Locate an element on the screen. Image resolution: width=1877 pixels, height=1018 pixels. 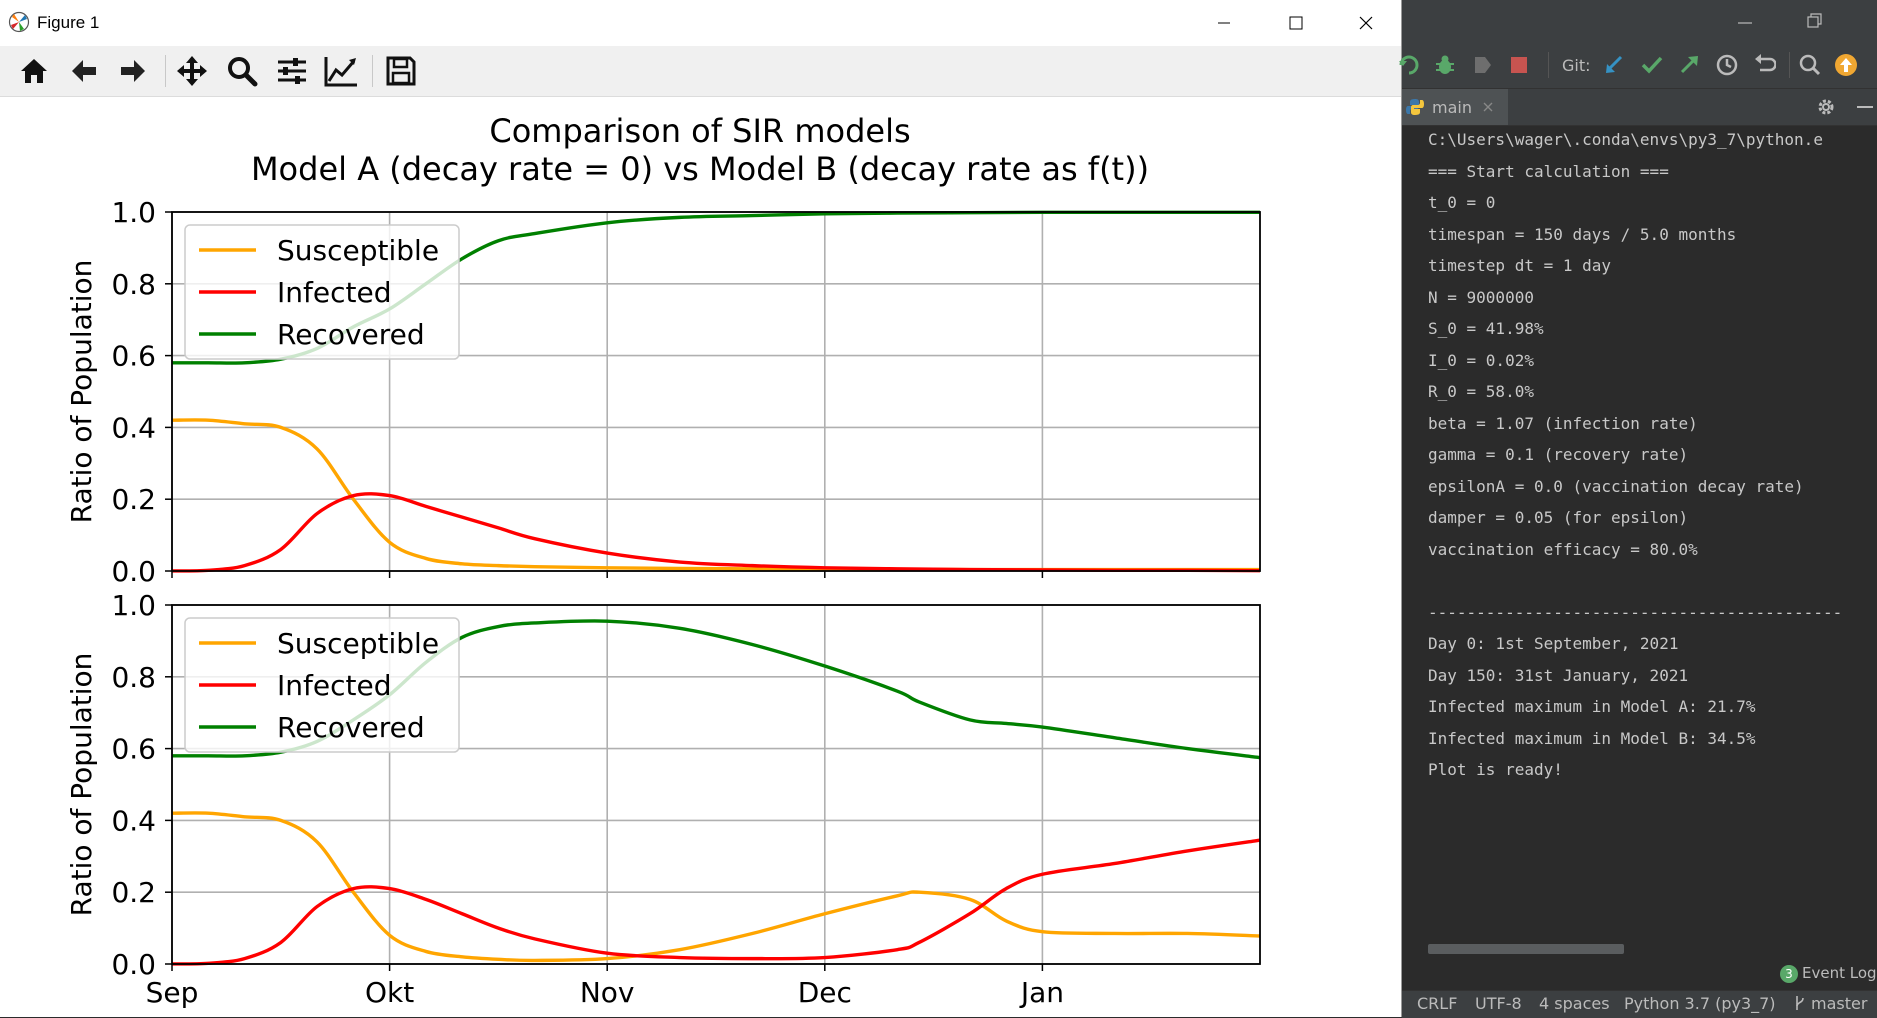
bug-icon is located at coordinates (1445, 64).